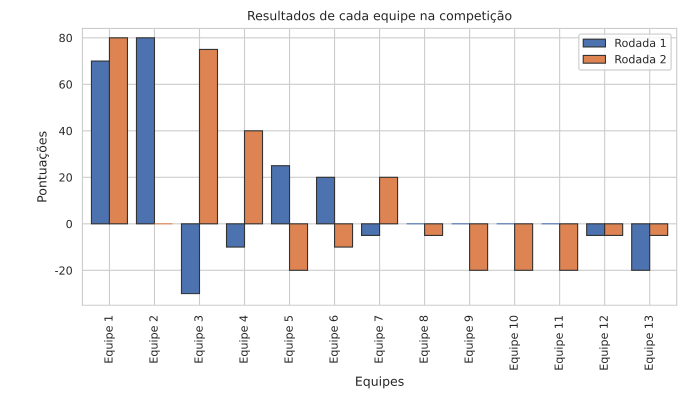  I want to click on x-tick-label: Equipe 2, so click(154, 339).